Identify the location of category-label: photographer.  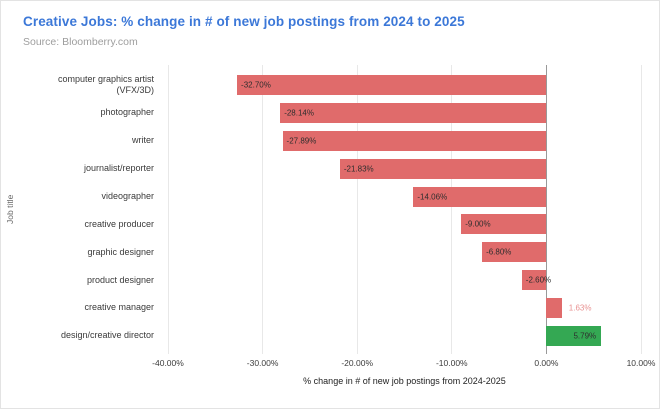
(127, 112).